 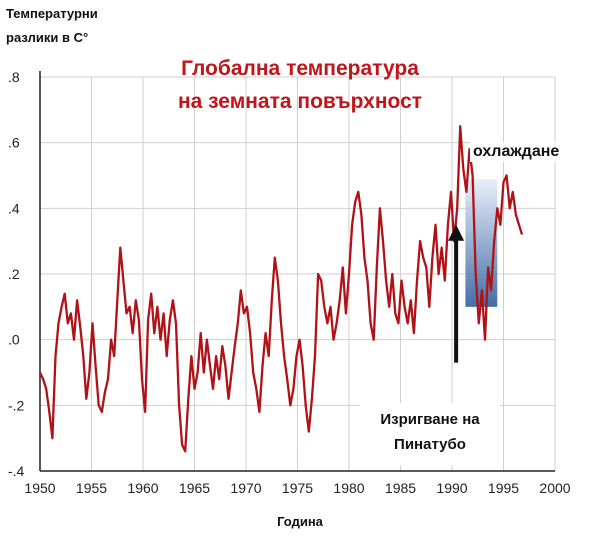 I want to click on x-tick-label: 2000, so click(x=554, y=488).